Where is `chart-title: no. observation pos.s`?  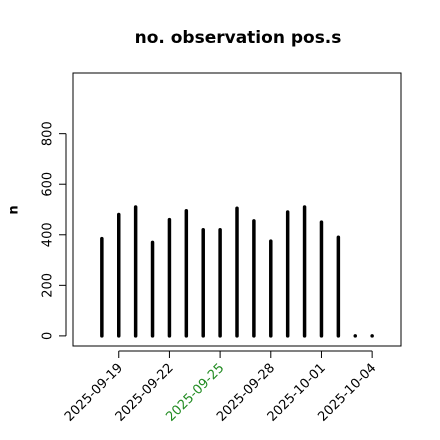 chart-title: no. observation pos.s is located at coordinates (238, 38).